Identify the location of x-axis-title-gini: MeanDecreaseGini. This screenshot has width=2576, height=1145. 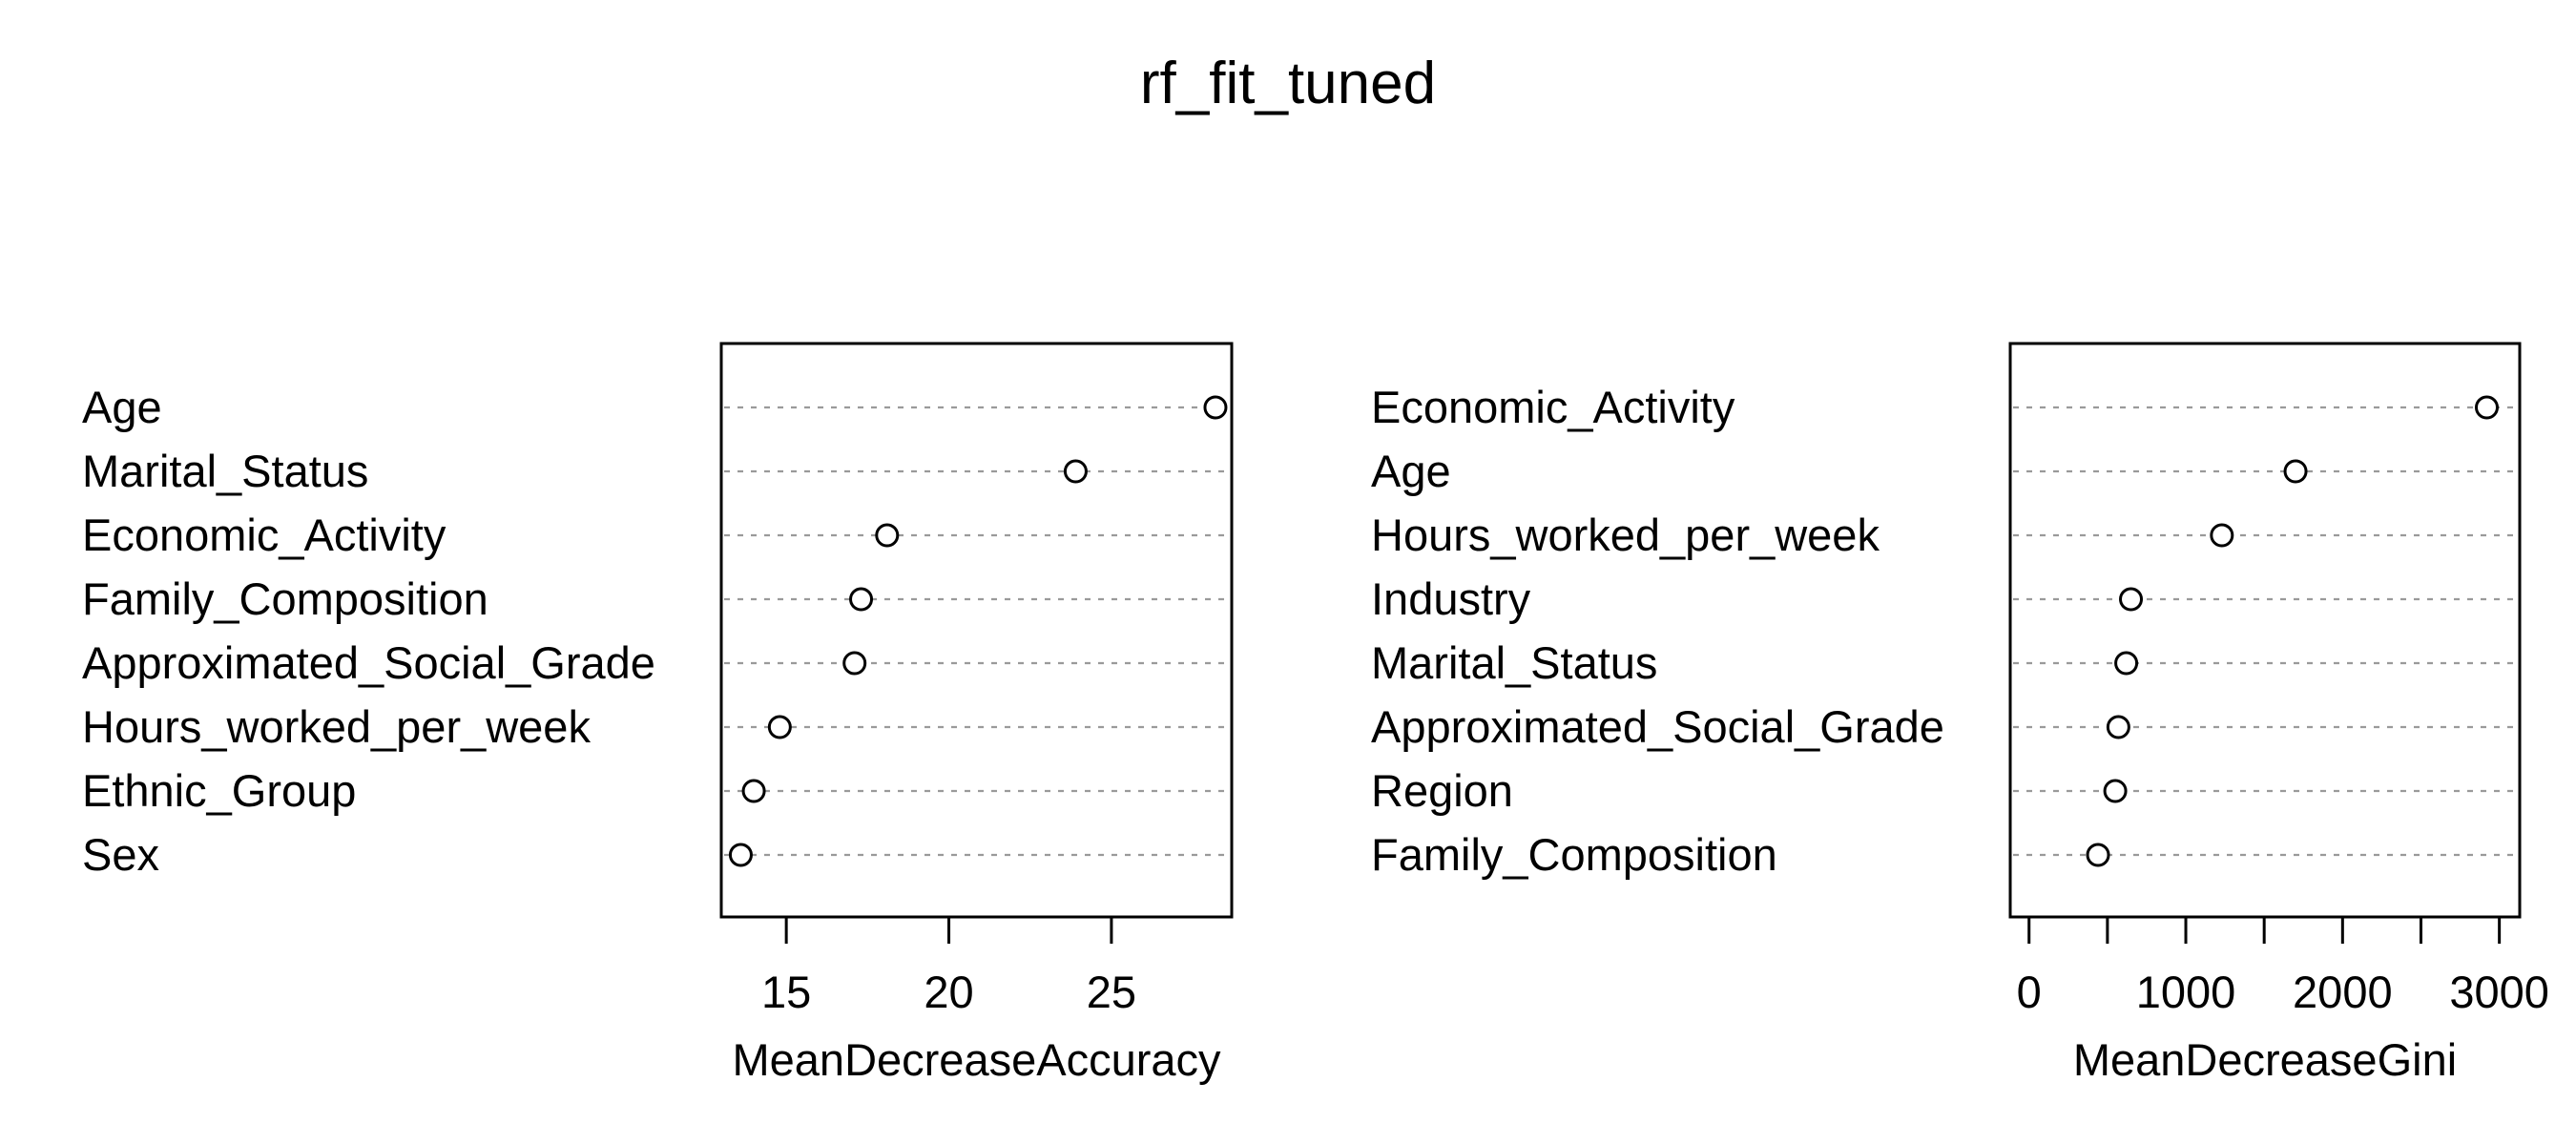
(2265, 1060).